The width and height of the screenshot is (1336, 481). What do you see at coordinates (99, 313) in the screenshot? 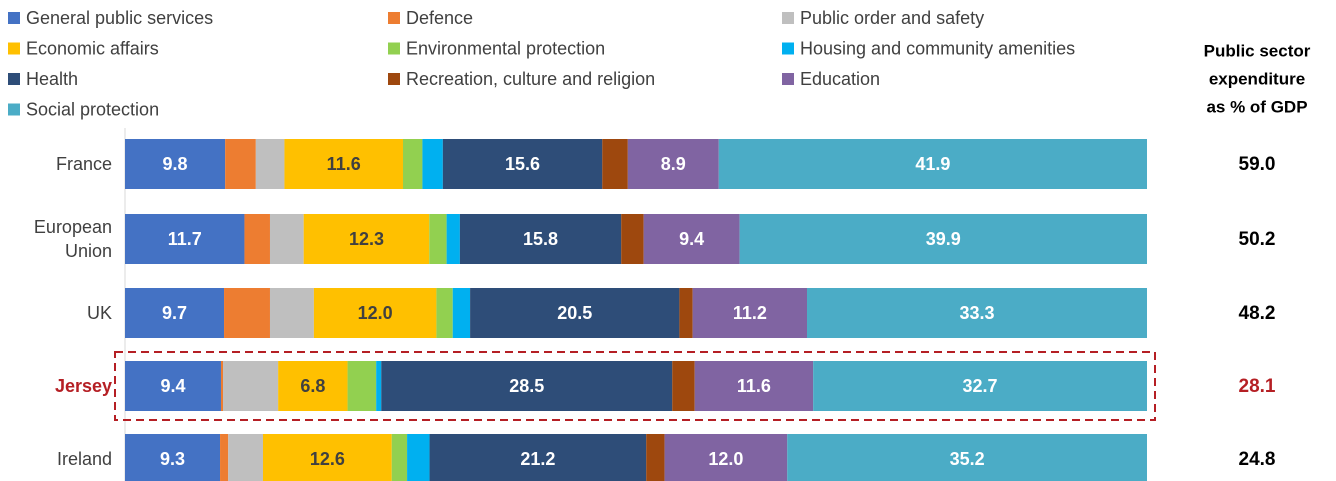
I see `category-label: UK` at bounding box center [99, 313].